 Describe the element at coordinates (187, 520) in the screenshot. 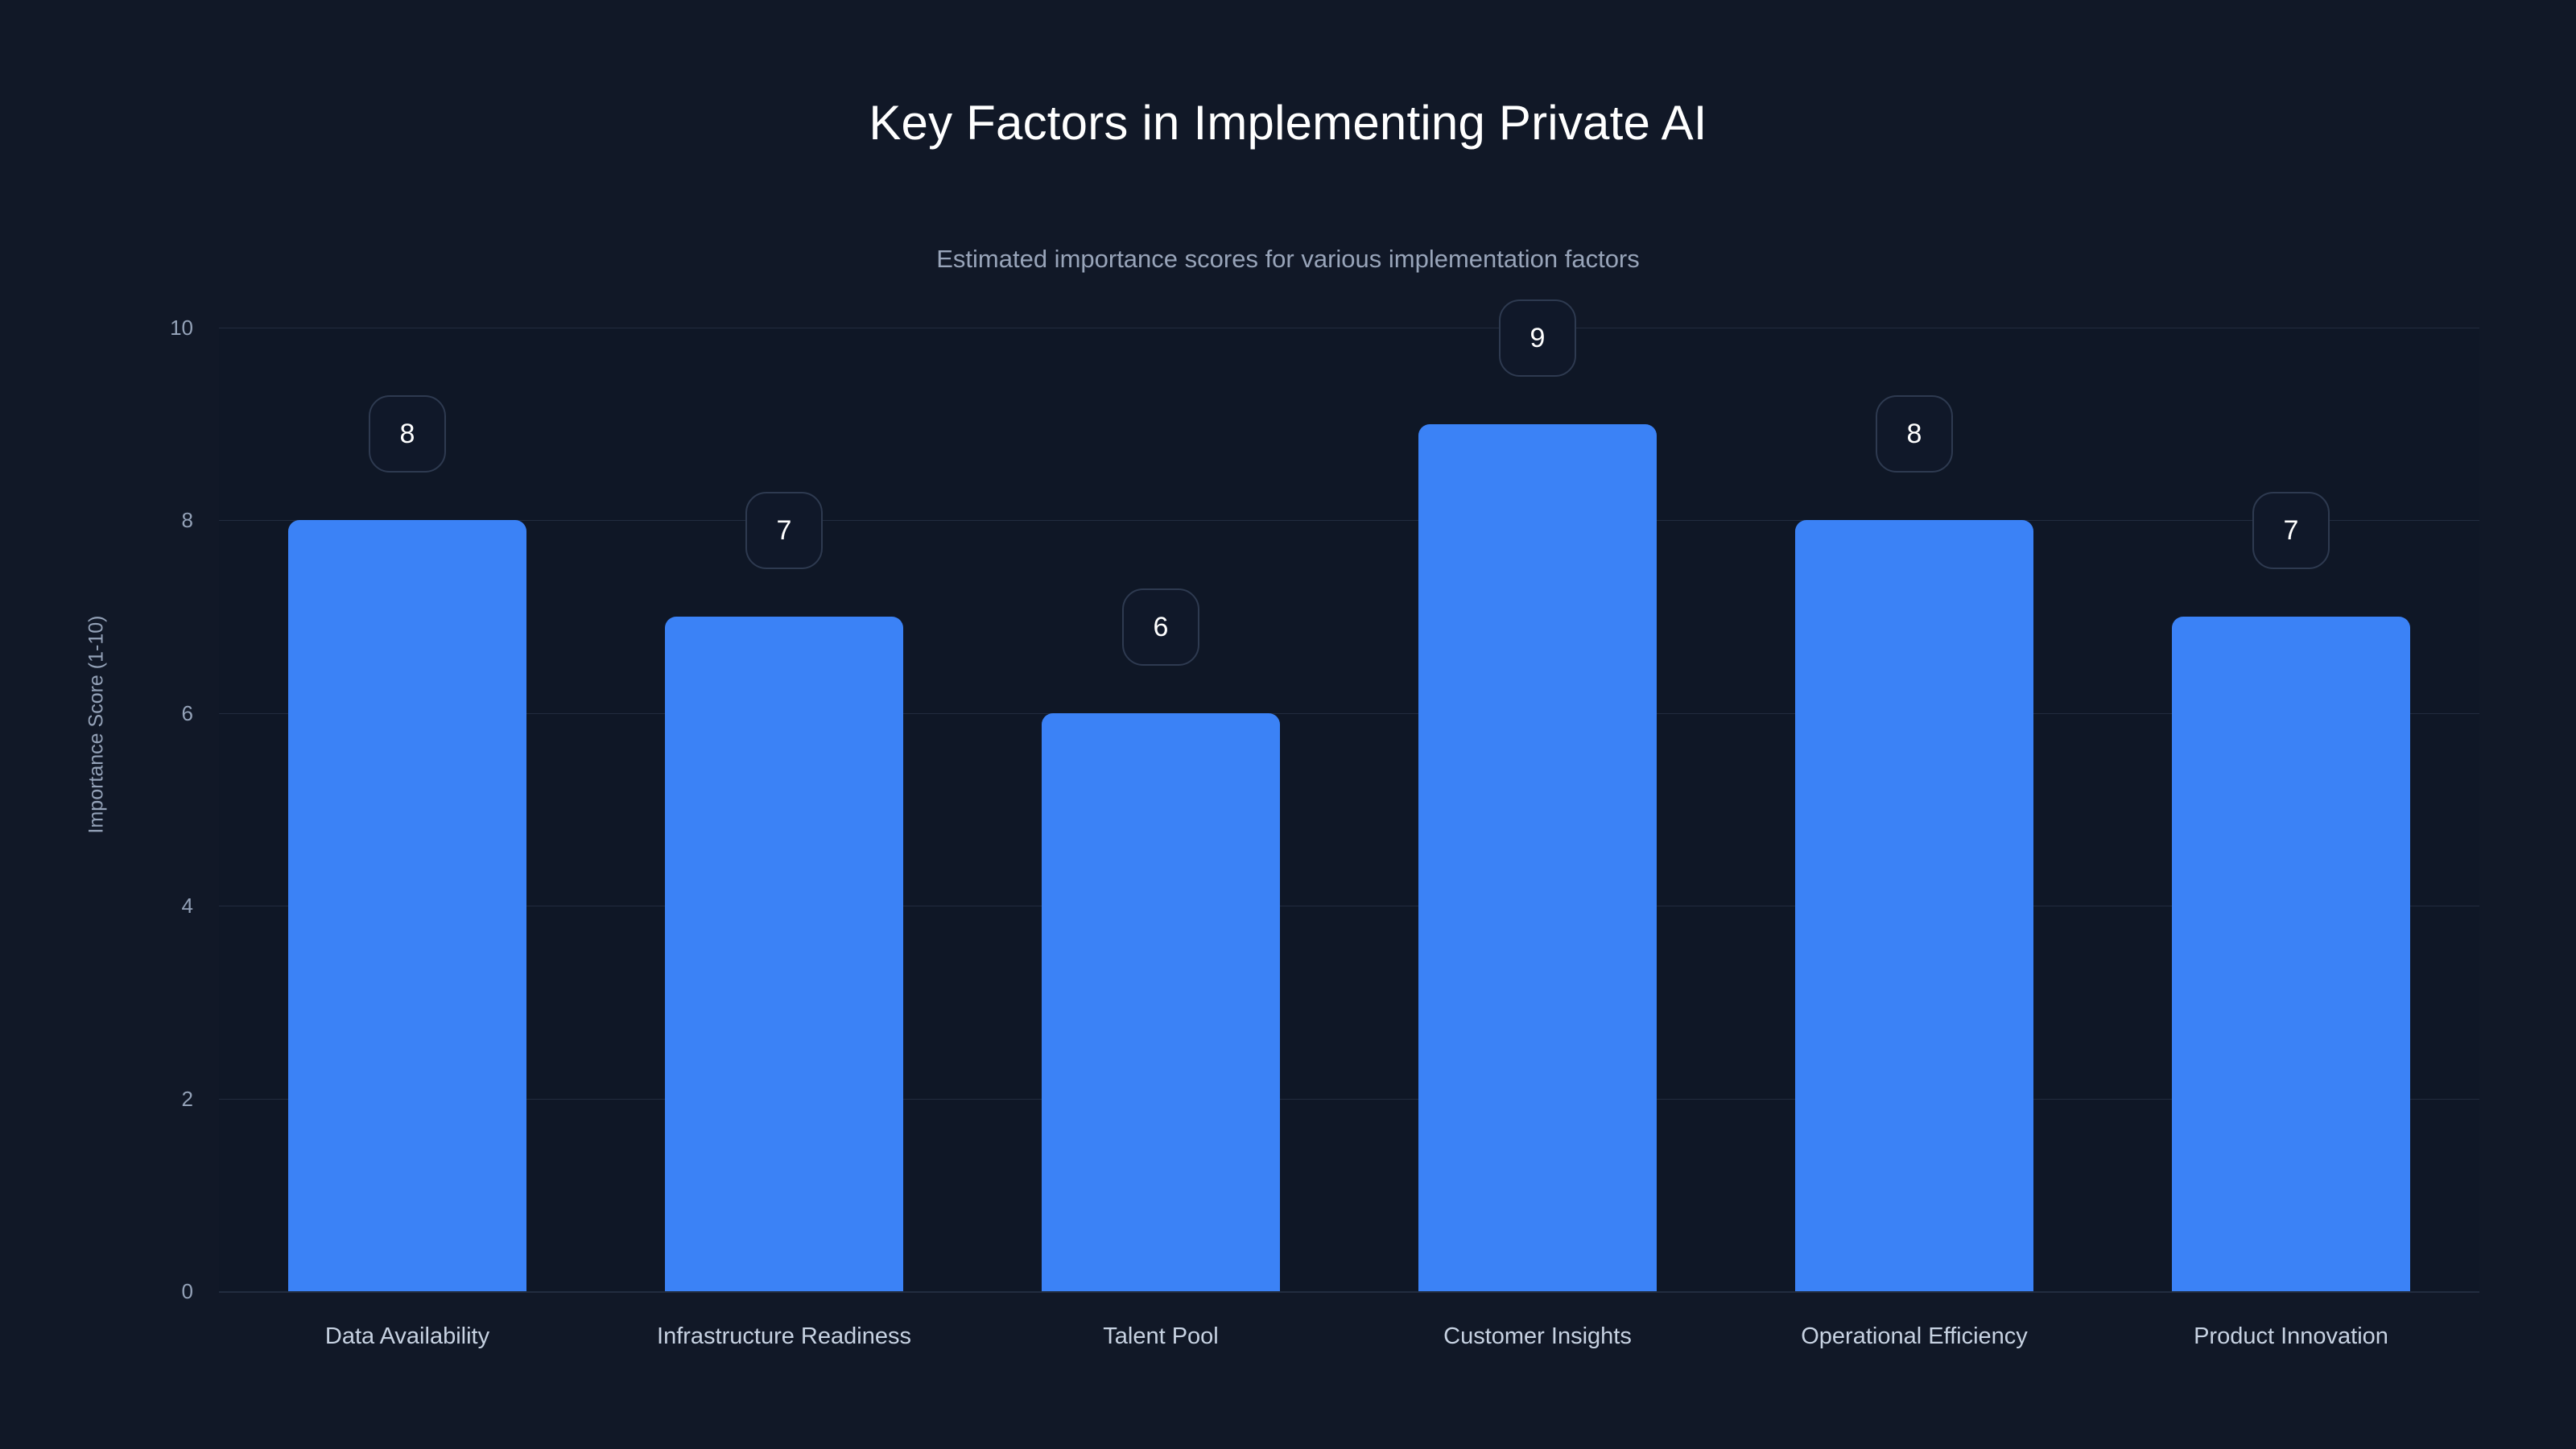

I see `y-axis-tick-label: 8` at that location.